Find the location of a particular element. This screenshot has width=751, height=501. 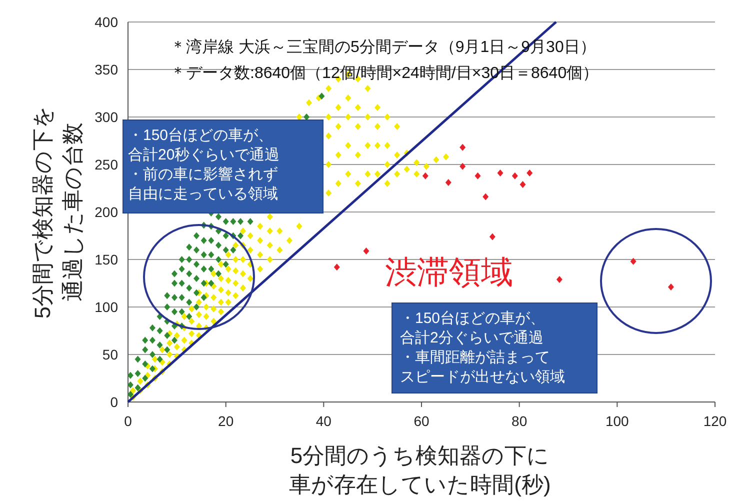

x-tick-label: 40 is located at coordinates (324, 421).